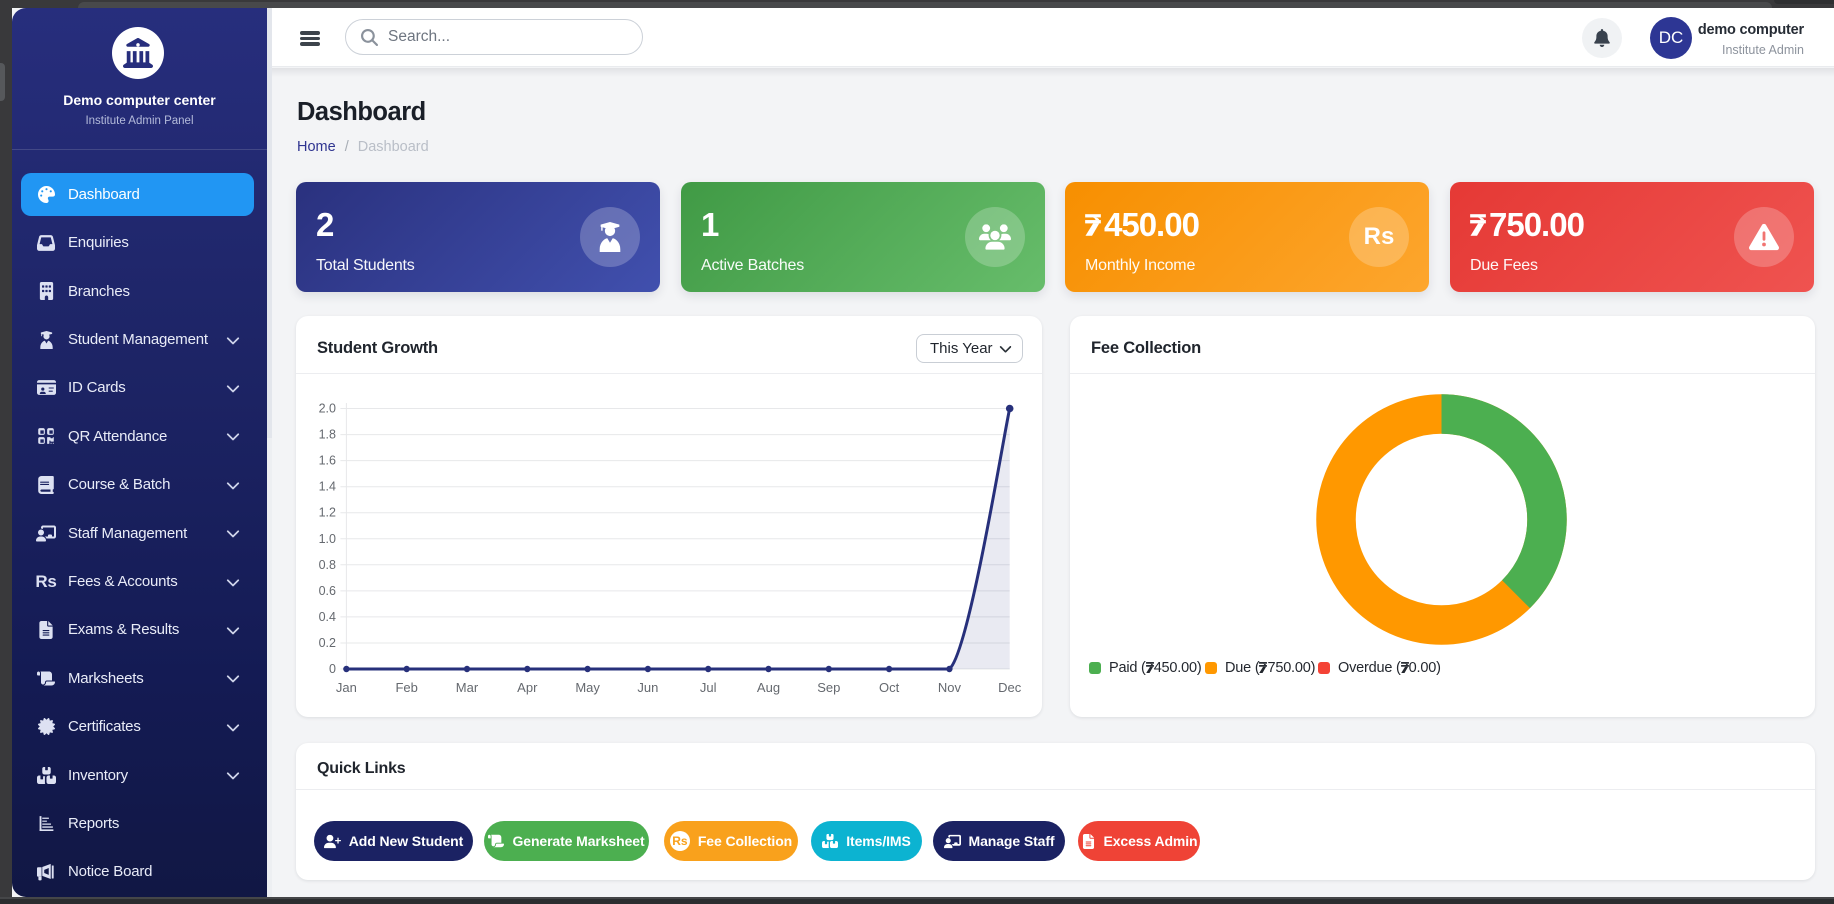 The height and width of the screenshot is (904, 1834). I want to click on svg-text: Jan, so click(346, 687).